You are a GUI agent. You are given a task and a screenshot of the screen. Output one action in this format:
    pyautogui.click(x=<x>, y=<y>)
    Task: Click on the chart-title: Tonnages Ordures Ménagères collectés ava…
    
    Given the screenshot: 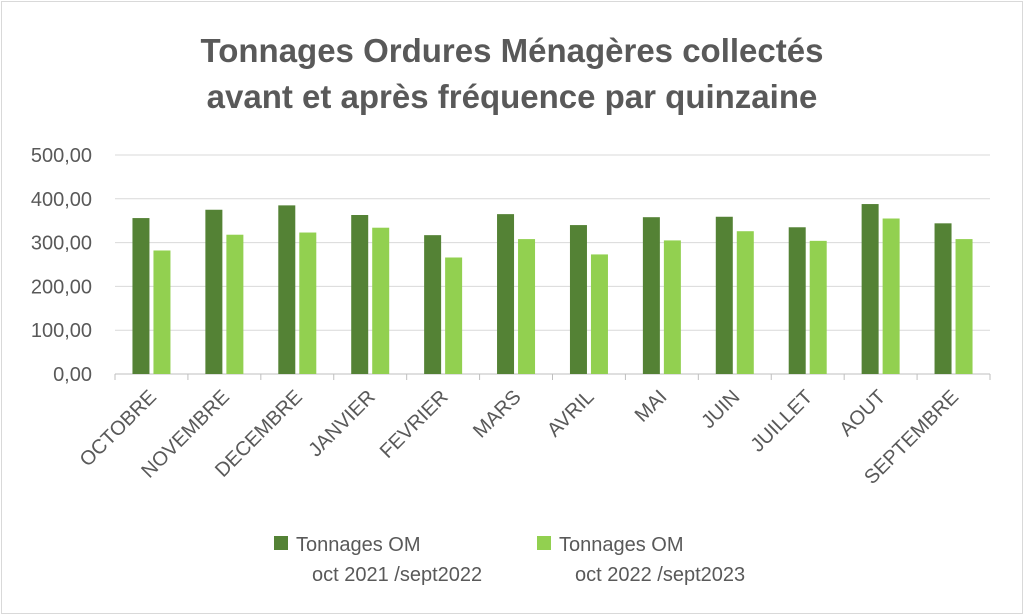 What is the action you would take?
    pyautogui.click(x=512, y=74)
    